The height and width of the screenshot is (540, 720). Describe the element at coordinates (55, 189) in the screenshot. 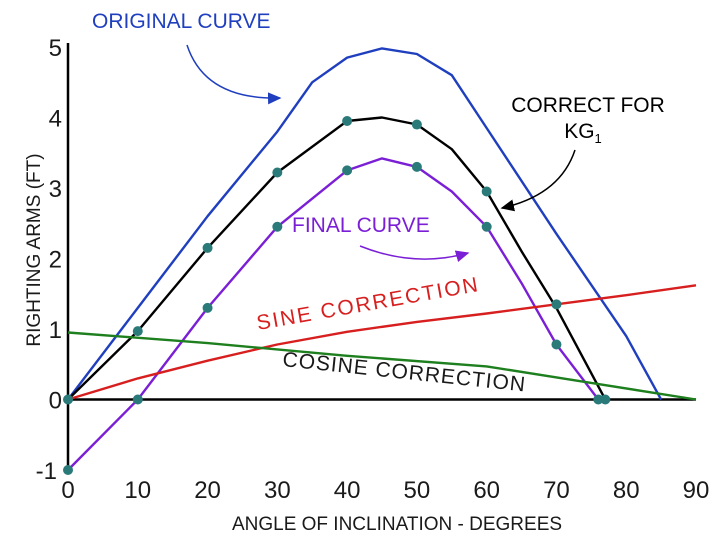

I see `y-tick-label: 3` at that location.